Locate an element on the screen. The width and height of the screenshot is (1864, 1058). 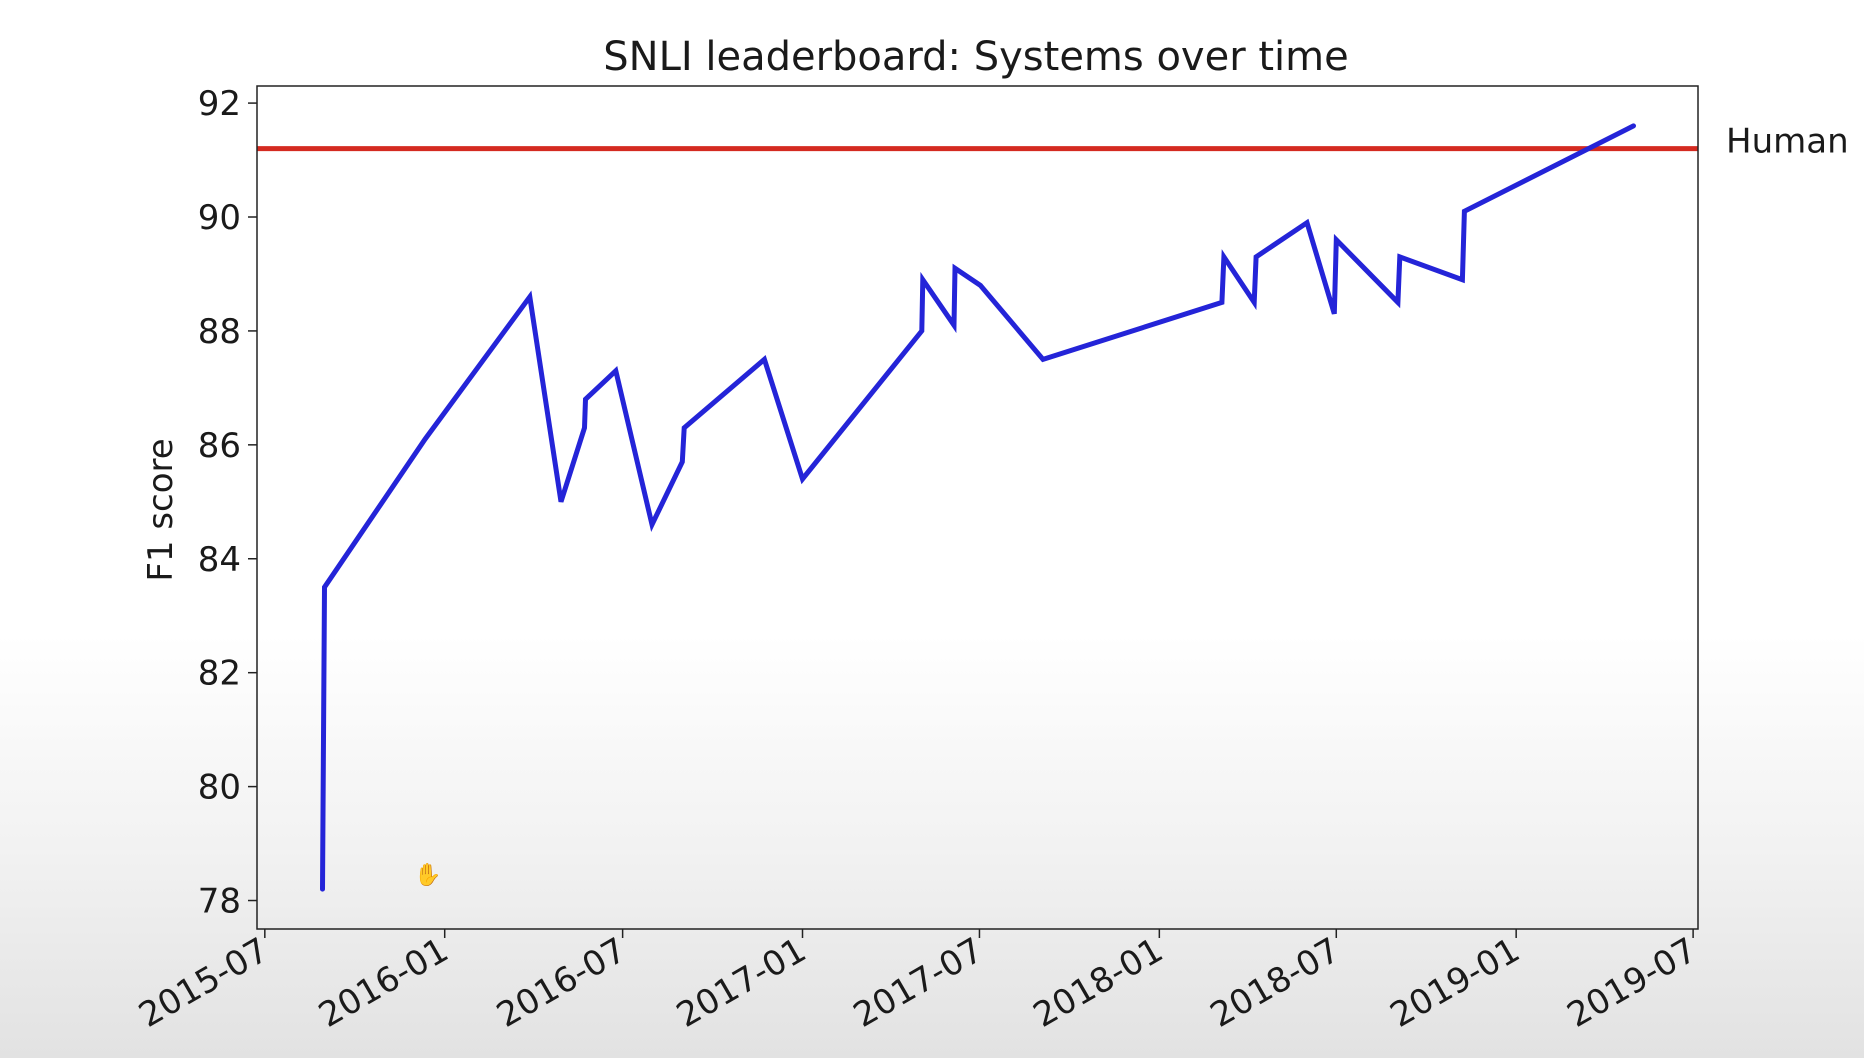
y-tick-label: 82 is located at coordinates (219, 674).